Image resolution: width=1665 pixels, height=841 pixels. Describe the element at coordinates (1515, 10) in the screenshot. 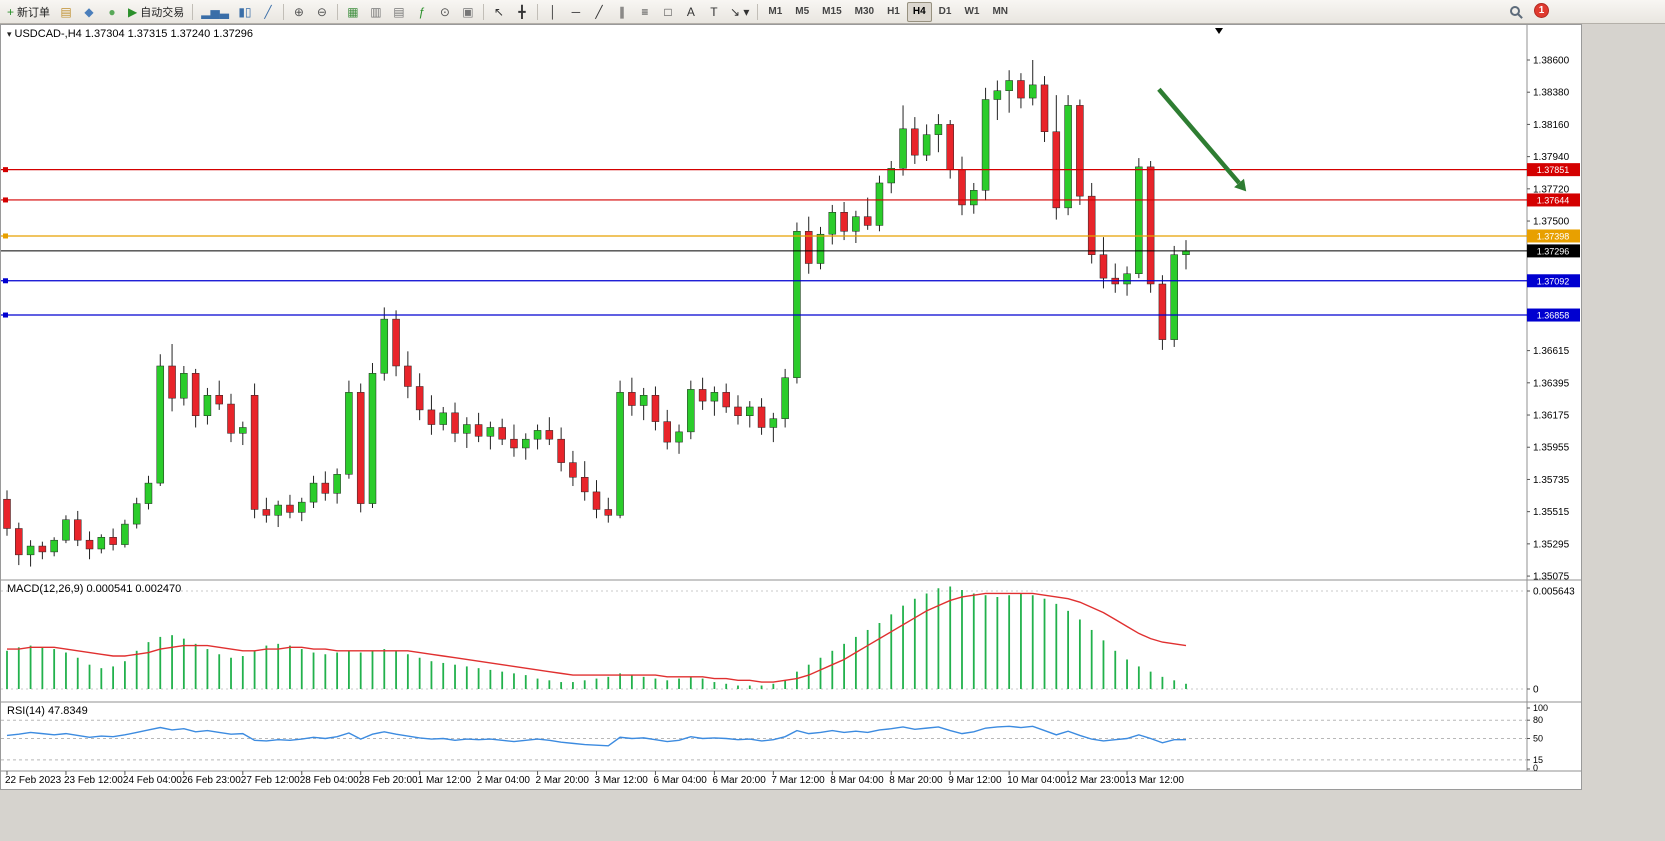

I see `search-icon` at that location.